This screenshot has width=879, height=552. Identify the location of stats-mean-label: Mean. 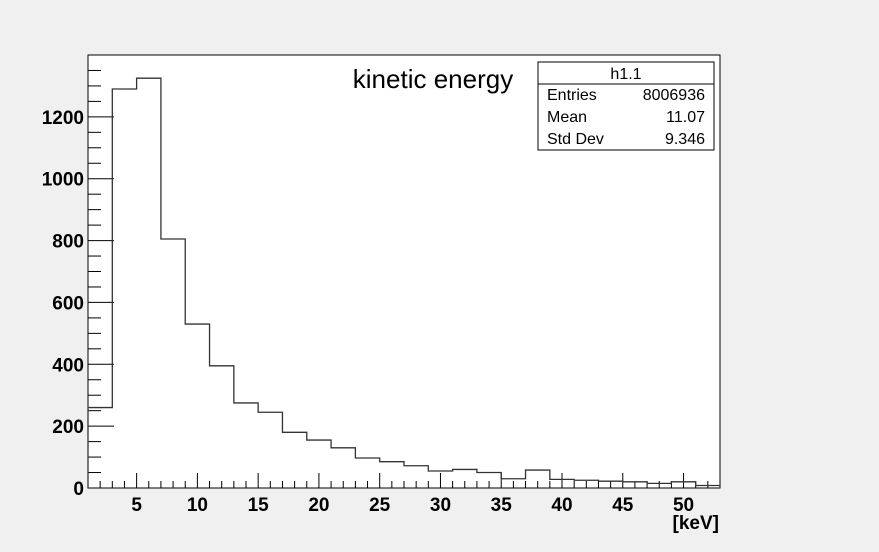
(567, 117).